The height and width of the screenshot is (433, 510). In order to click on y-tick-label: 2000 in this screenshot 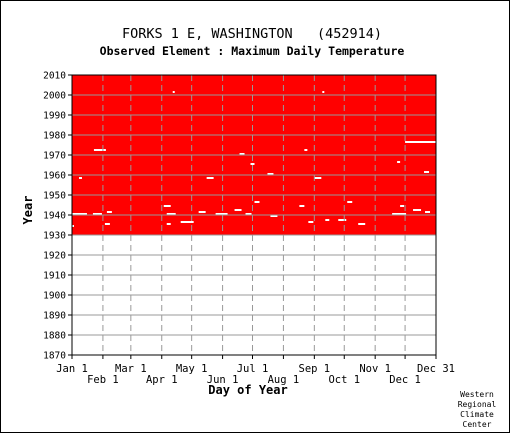, I will do `click(54, 96)`.